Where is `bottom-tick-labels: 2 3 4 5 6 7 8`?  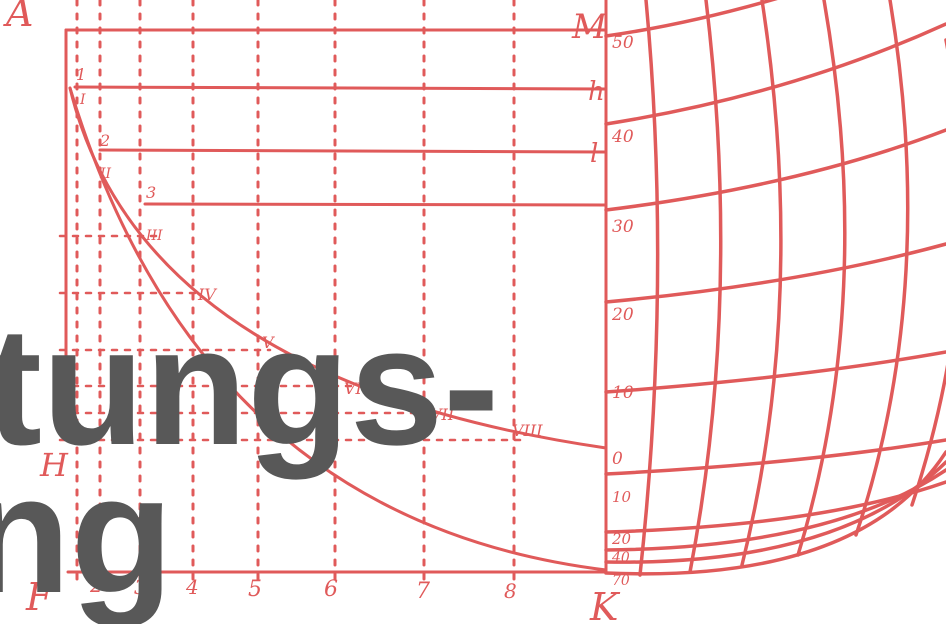 bottom-tick-labels: 2 3 4 5 6 7 8 is located at coordinates (303, 588).